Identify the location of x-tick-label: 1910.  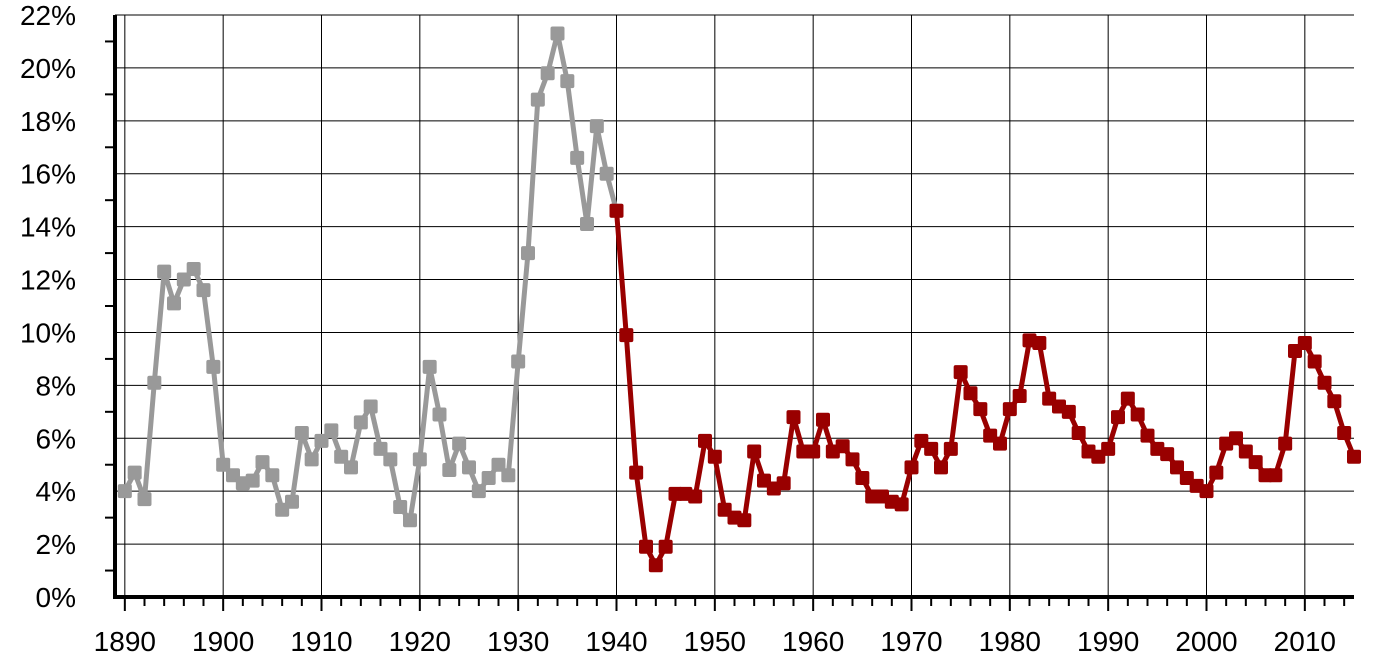
(321, 641).